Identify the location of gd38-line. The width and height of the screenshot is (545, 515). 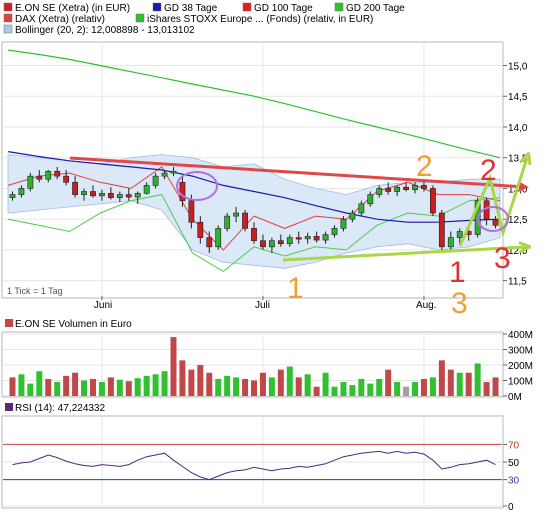
(254, 187).